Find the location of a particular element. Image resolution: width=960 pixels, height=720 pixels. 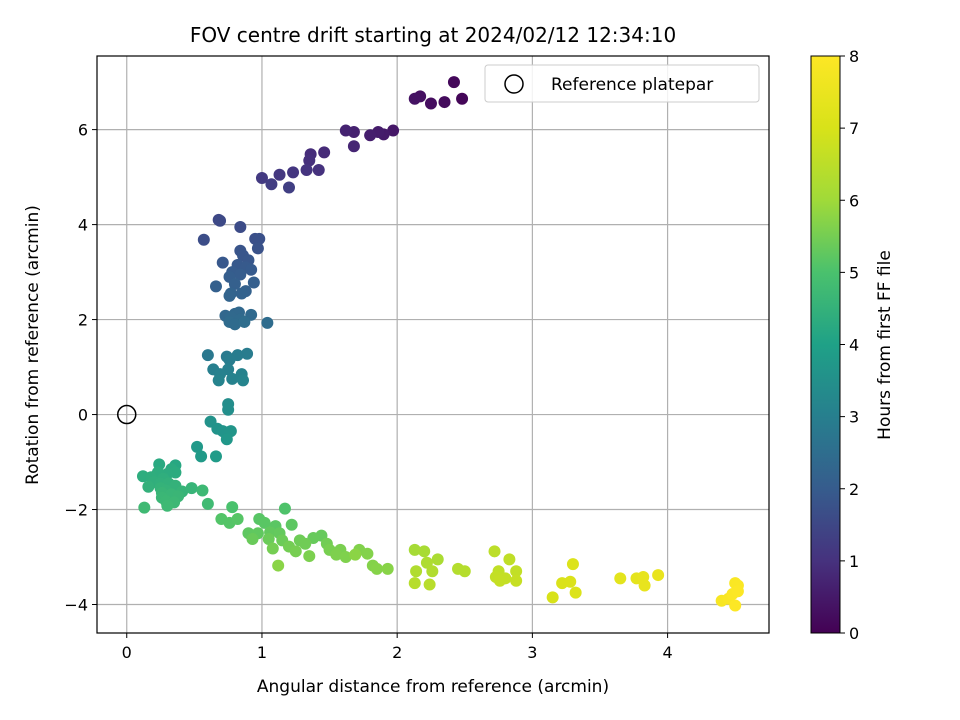

x-tick-label: 1 is located at coordinates (262, 652).